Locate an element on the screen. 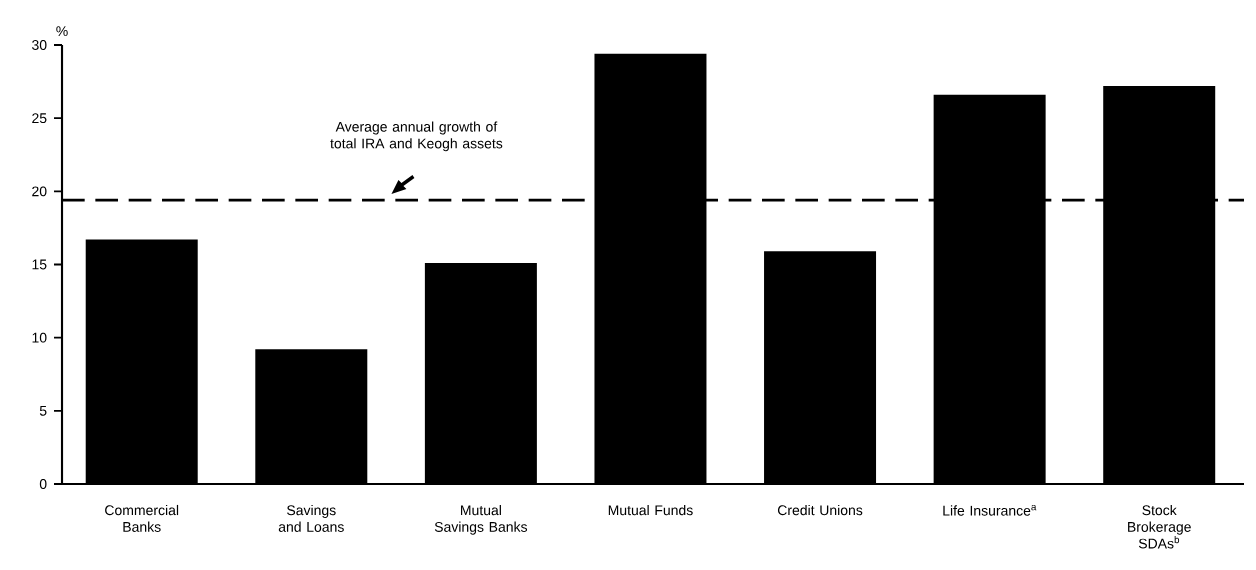  y-tick-label: 15 is located at coordinates (39, 264).